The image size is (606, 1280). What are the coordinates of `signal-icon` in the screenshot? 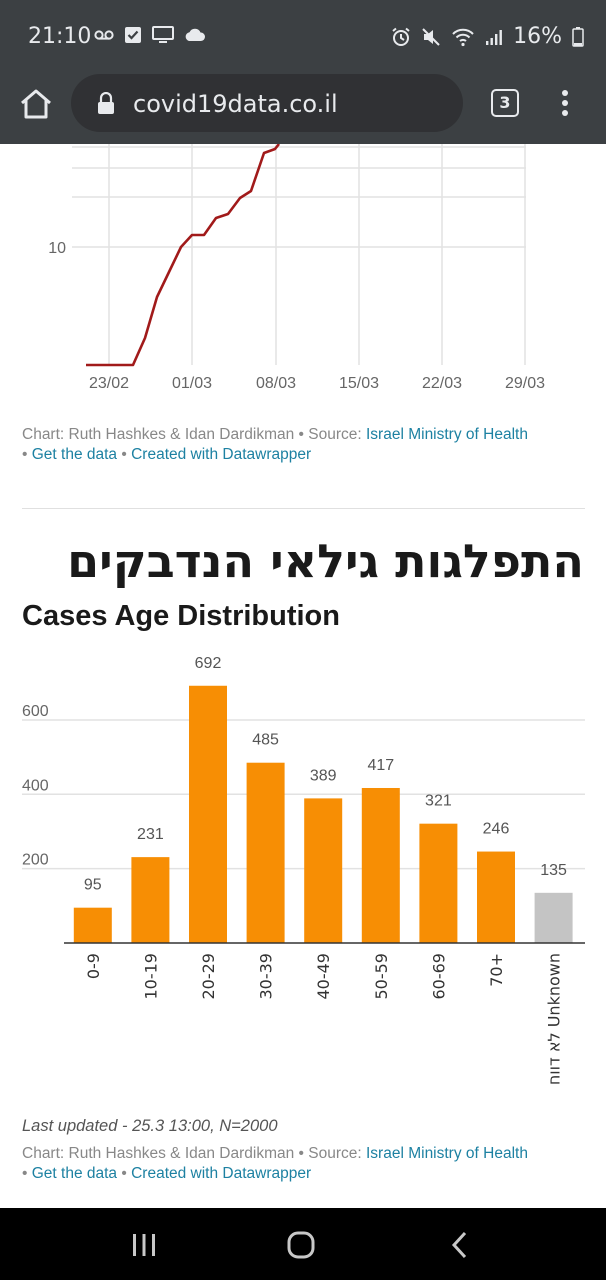 It's located at (494, 37).